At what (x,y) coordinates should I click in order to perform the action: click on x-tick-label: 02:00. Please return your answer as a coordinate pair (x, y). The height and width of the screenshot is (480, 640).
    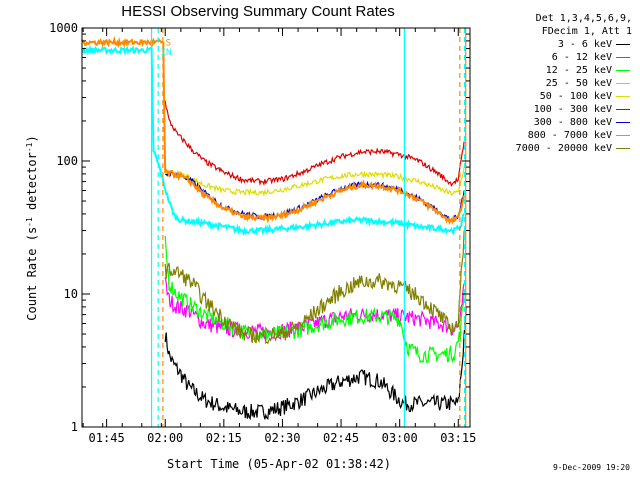
    Looking at the image, I should click on (165, 438).